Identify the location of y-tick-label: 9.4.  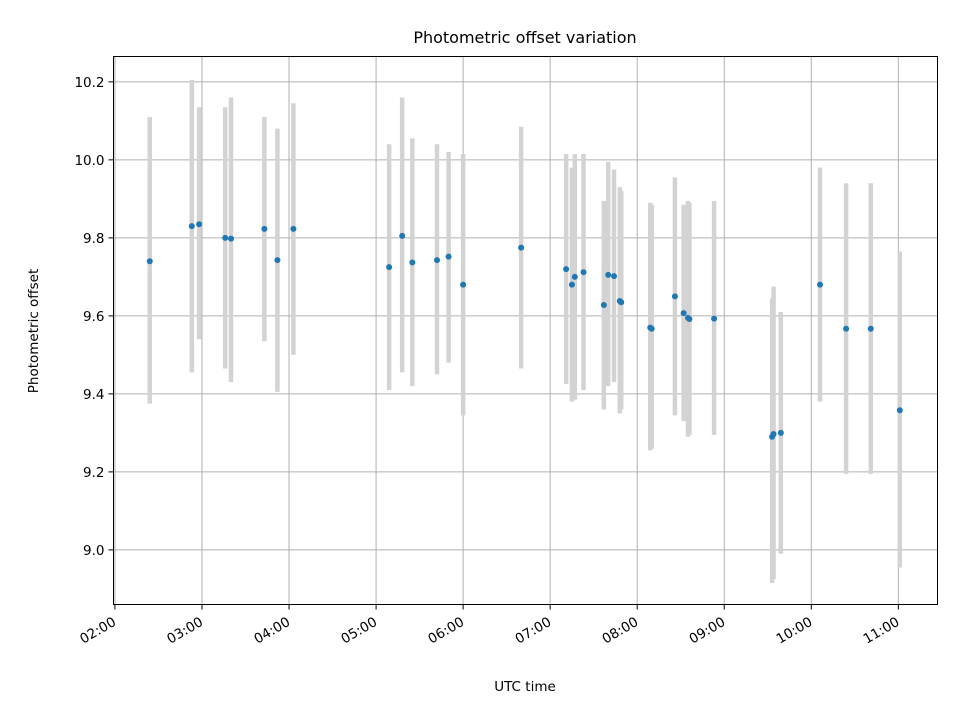
(93, 395).